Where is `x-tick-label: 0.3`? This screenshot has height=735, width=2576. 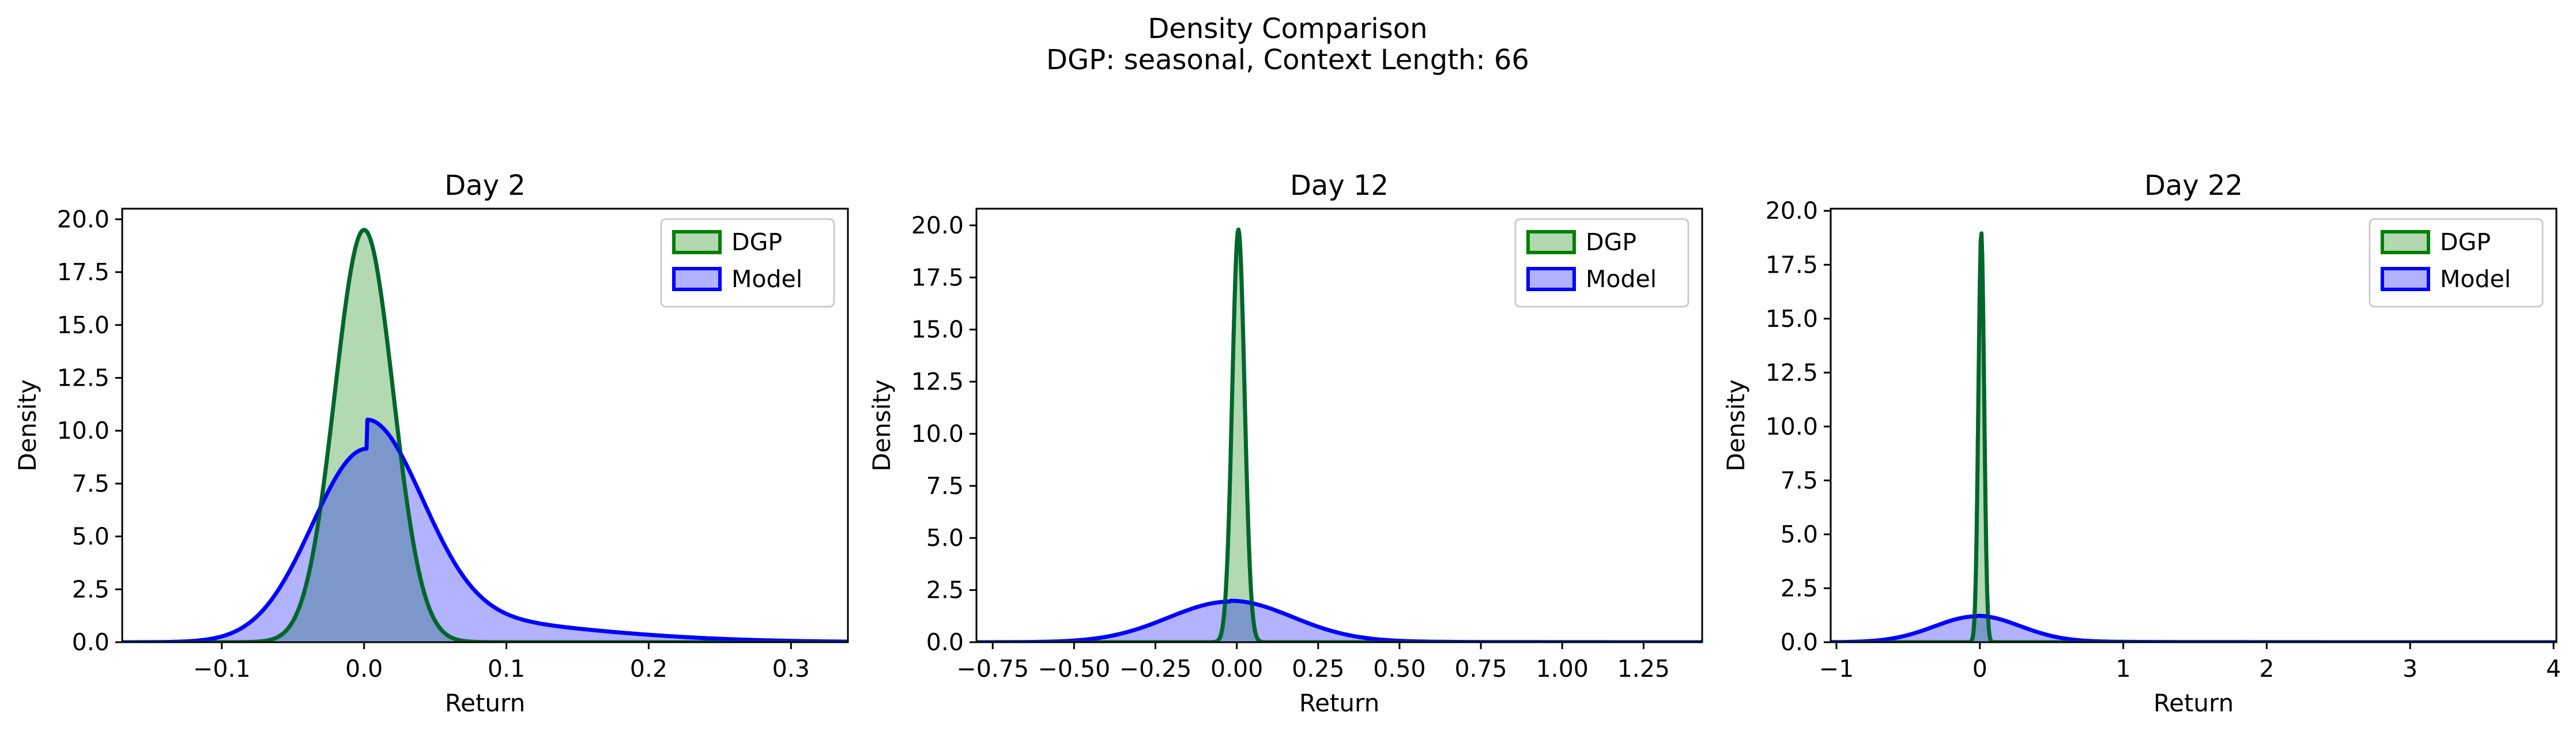
x-tick-label: 0.3 is located at coordinates (791, 669).